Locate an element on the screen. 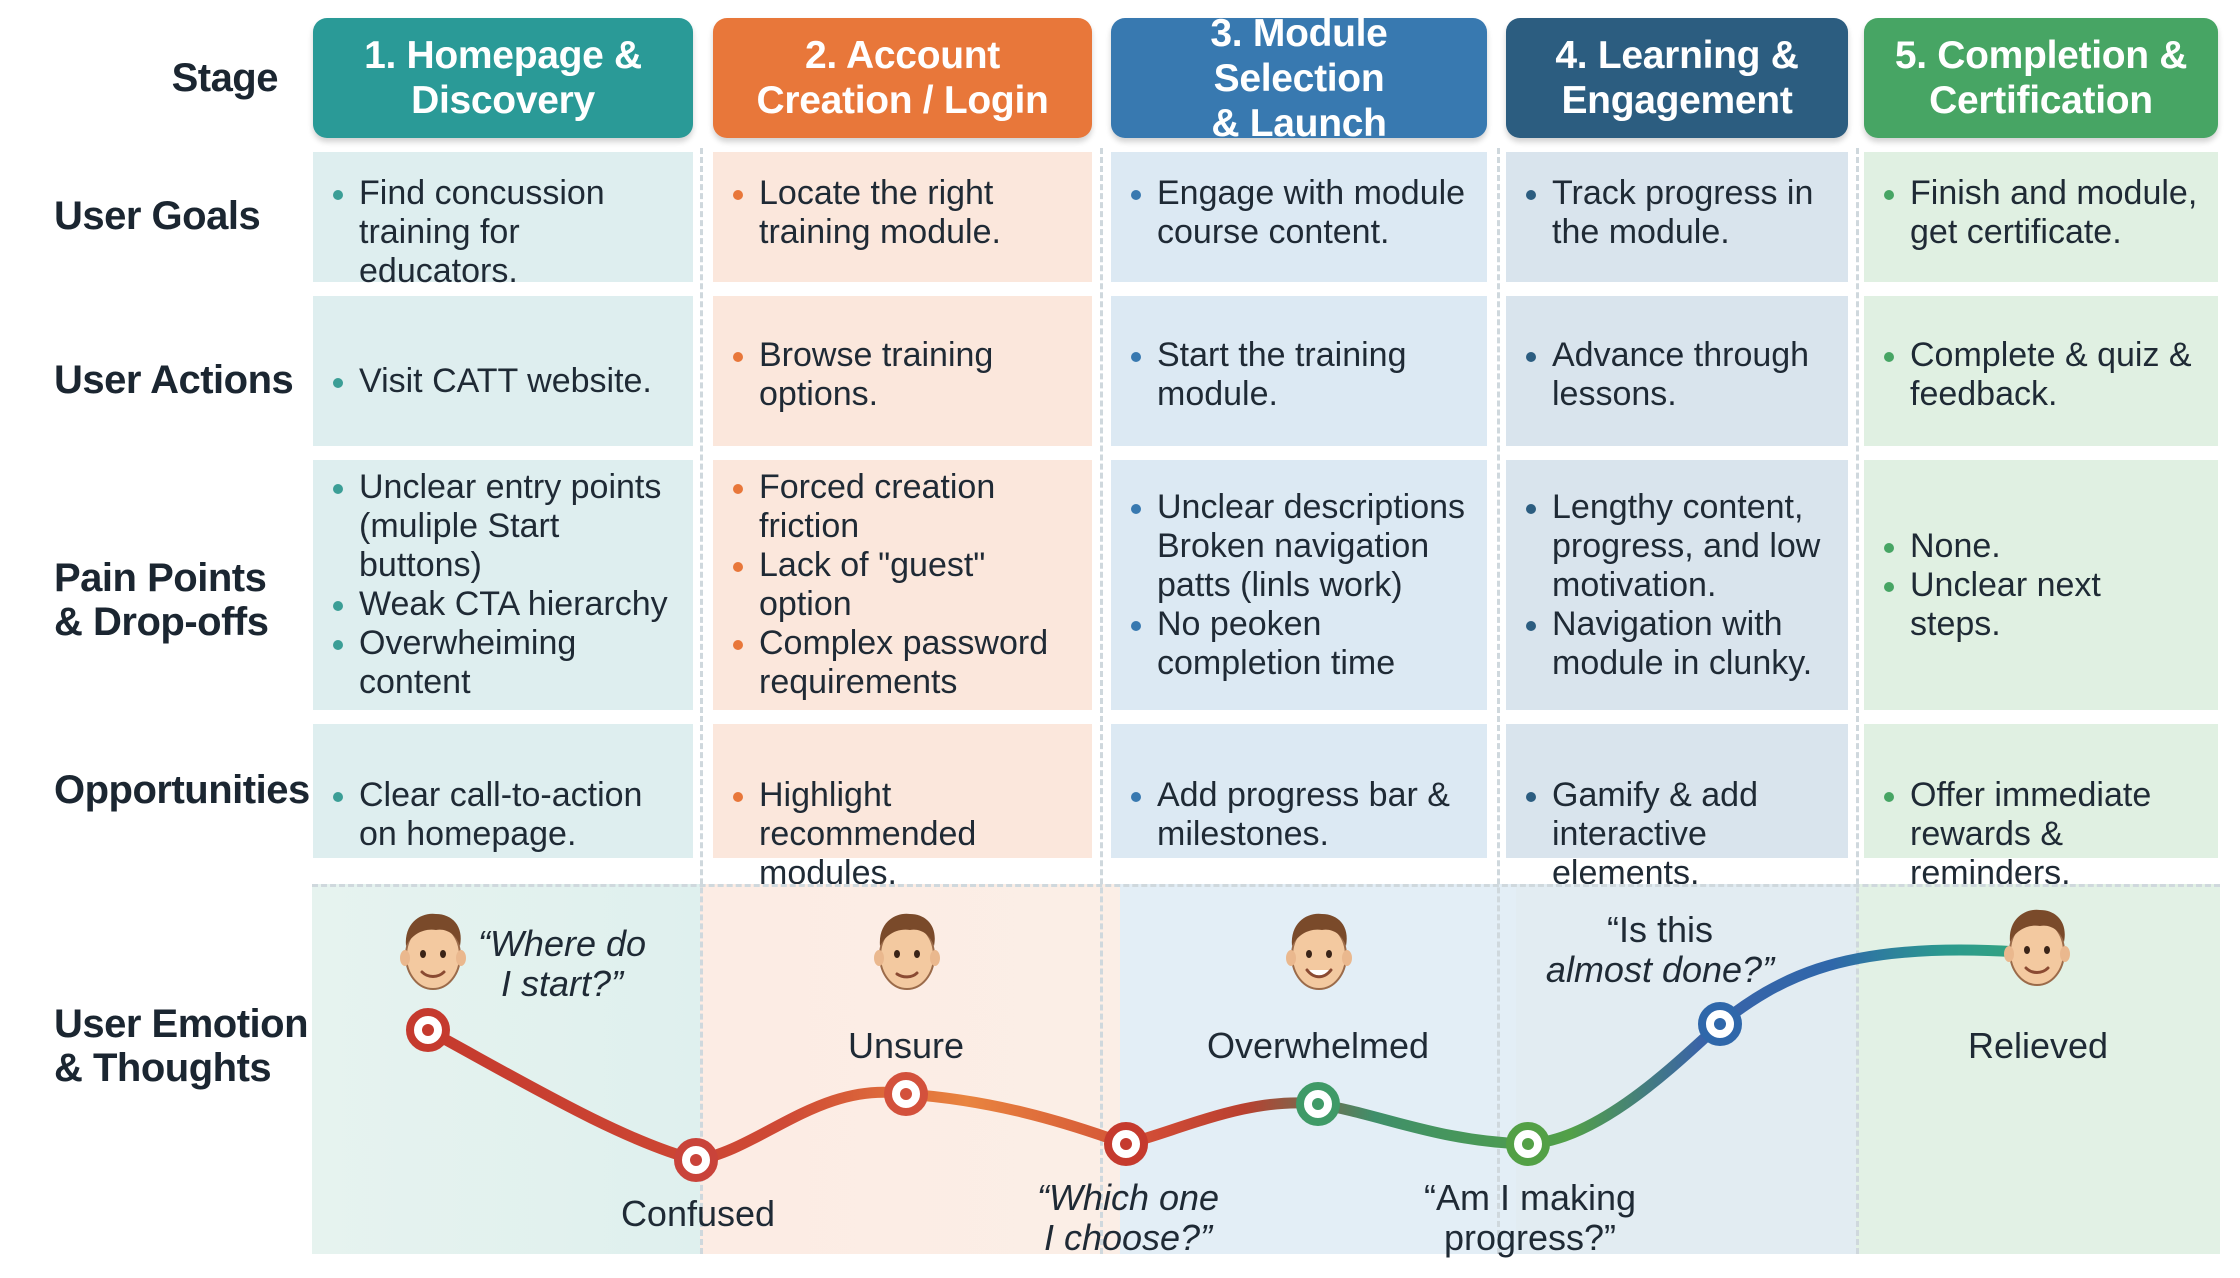 The height and width of the screenshot is (1278, 2240). thought-is-this-almost-done: “Is this almost done?” is located at coordinates (1660, 950).